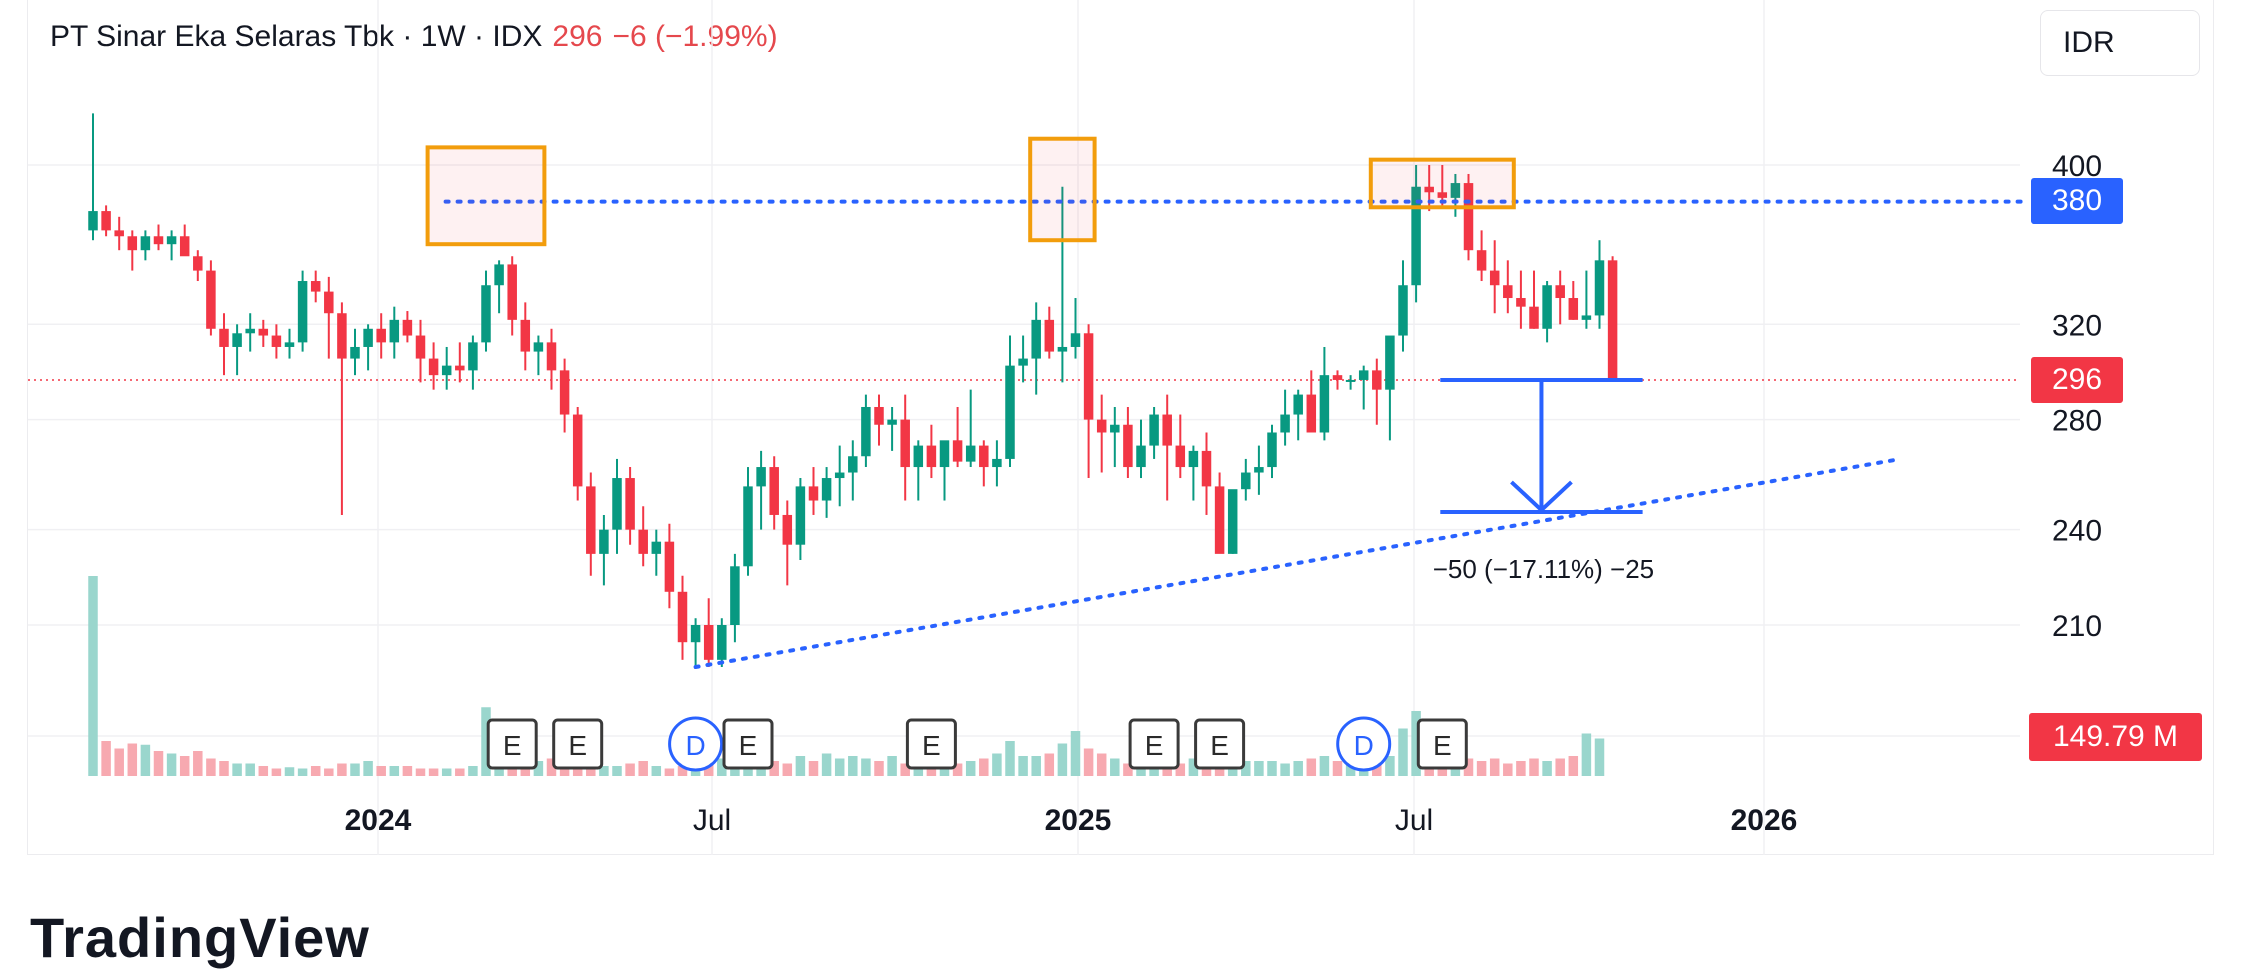 This screenshot has width=2242, height=970. Describe the element at coordinates (512, 745) in the screenshot. I see `earnings-marker-label: E` at that location.